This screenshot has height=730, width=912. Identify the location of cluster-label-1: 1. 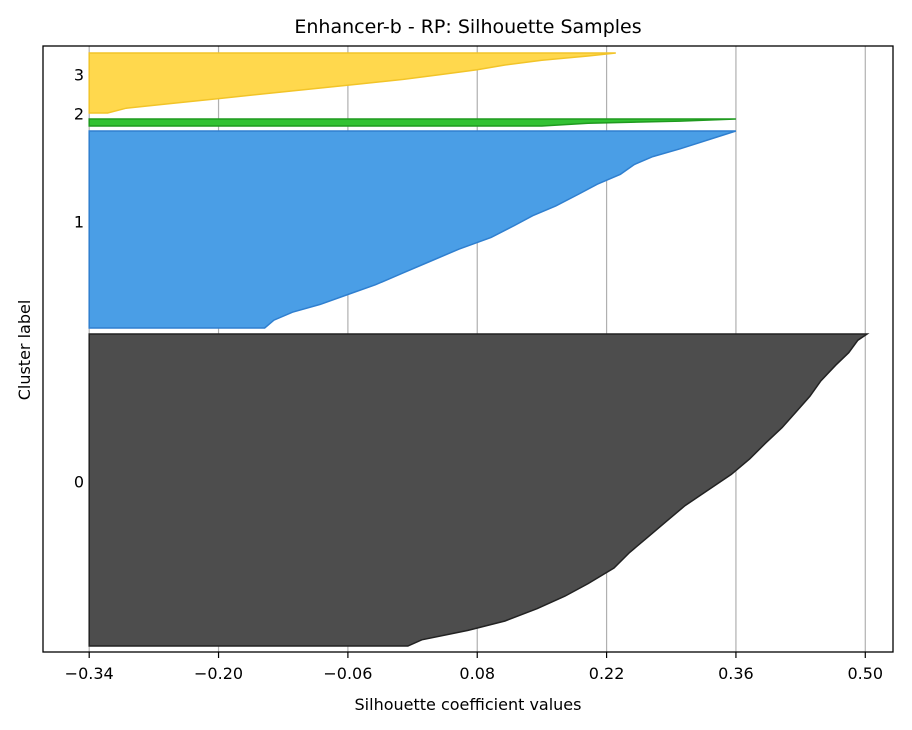
(79, 222).